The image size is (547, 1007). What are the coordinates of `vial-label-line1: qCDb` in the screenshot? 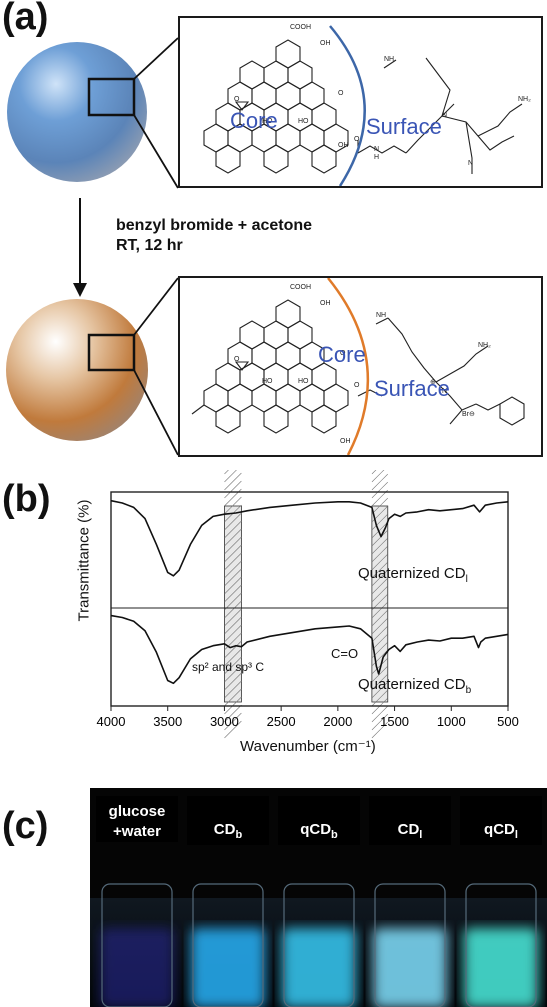 It's located at (319, 831).